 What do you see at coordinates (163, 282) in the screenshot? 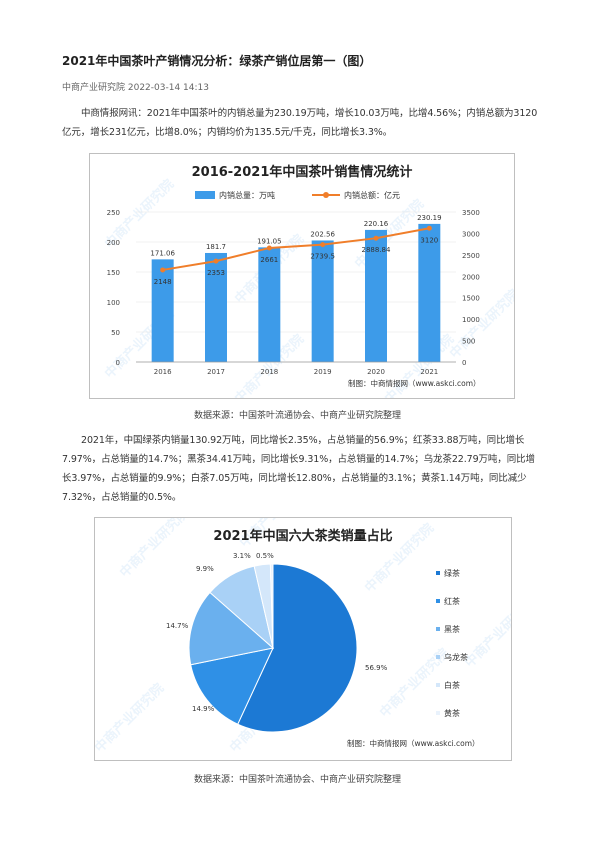
I see `line-data-label: 2148` at bounding box center [163, 282].